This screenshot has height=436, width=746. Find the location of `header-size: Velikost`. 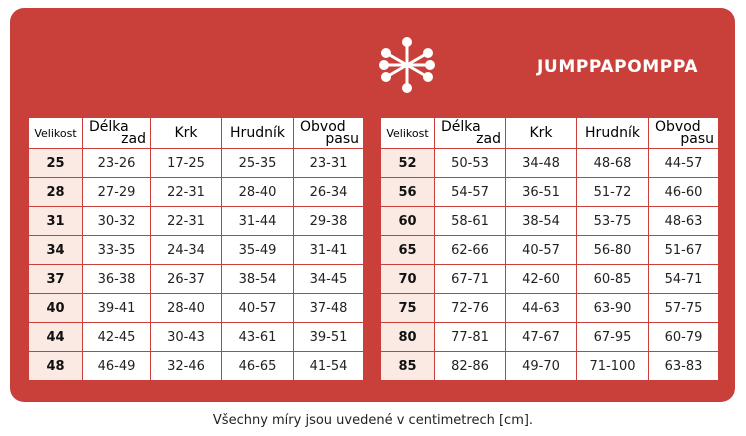

header-size: Velikost is located at coordinates (407, 133).